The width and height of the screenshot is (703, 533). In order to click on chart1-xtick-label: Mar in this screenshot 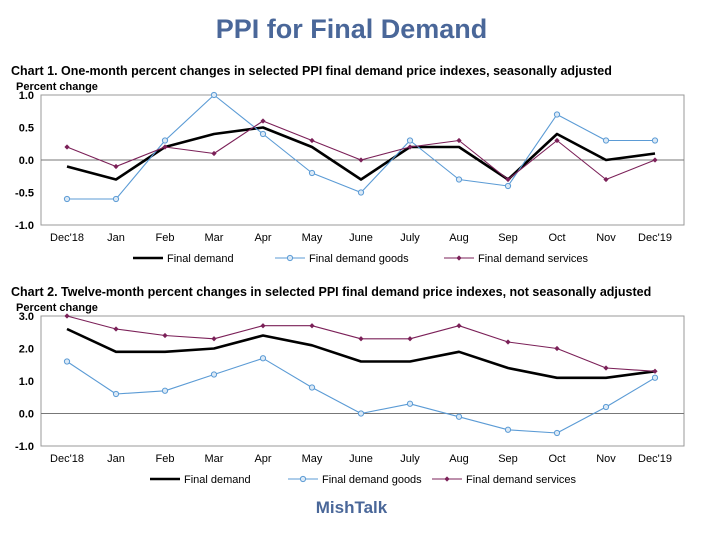, I will do `click(214, 238)`.